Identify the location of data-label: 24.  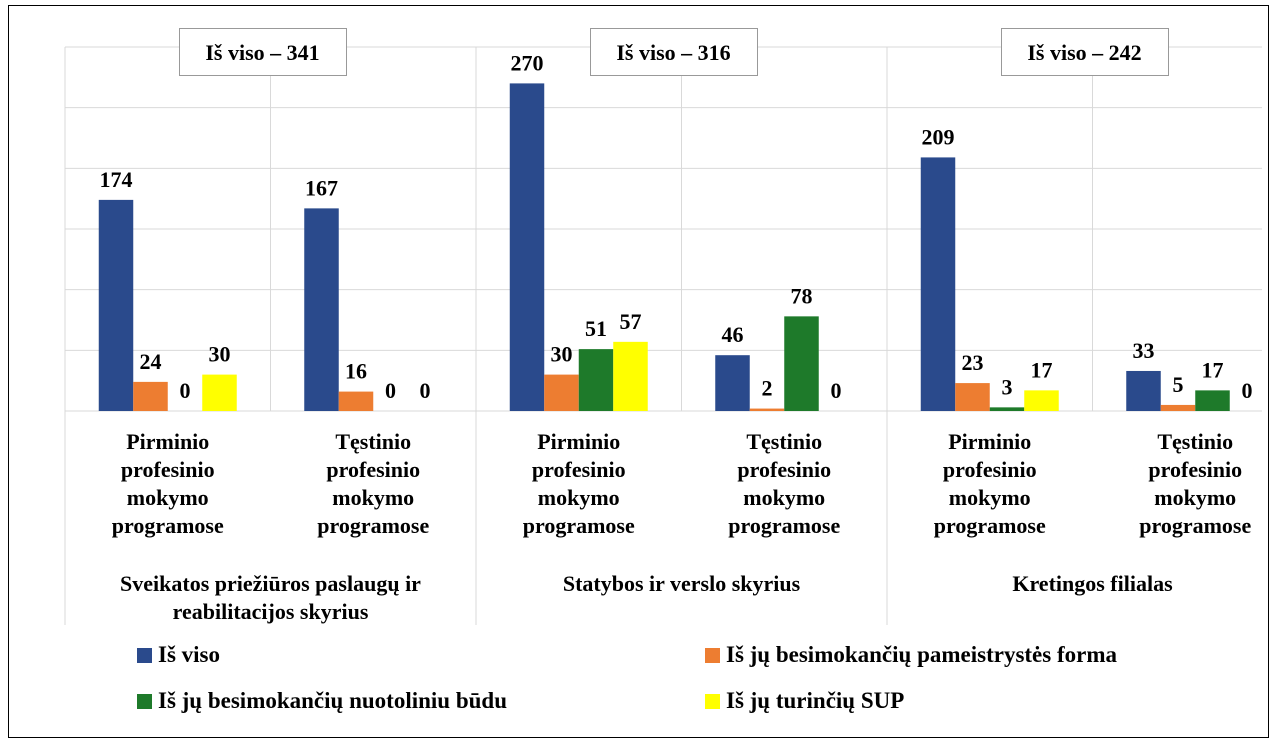
(151, 361).